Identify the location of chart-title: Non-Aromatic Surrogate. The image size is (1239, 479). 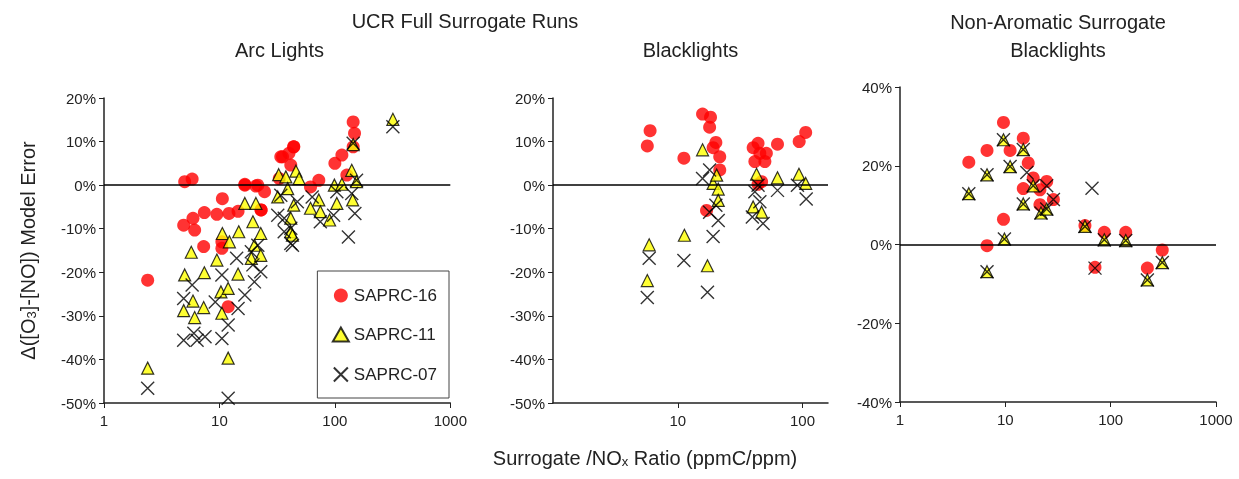
(1058, 22).